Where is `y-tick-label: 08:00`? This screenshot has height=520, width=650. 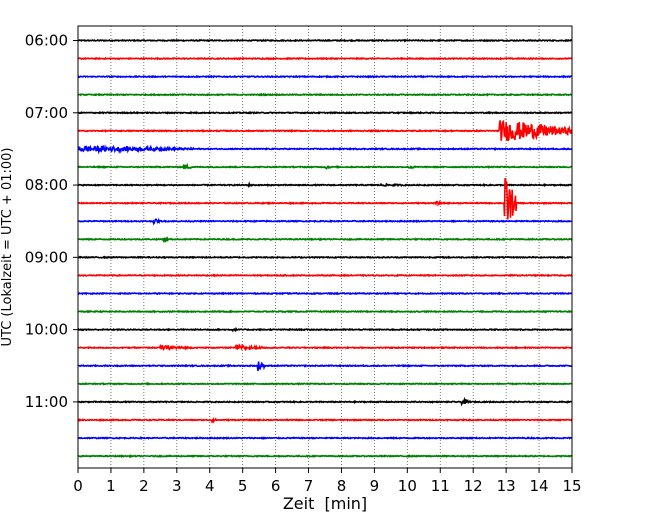 y-tick-label: 08:00 is located at coordinates (46, 185).